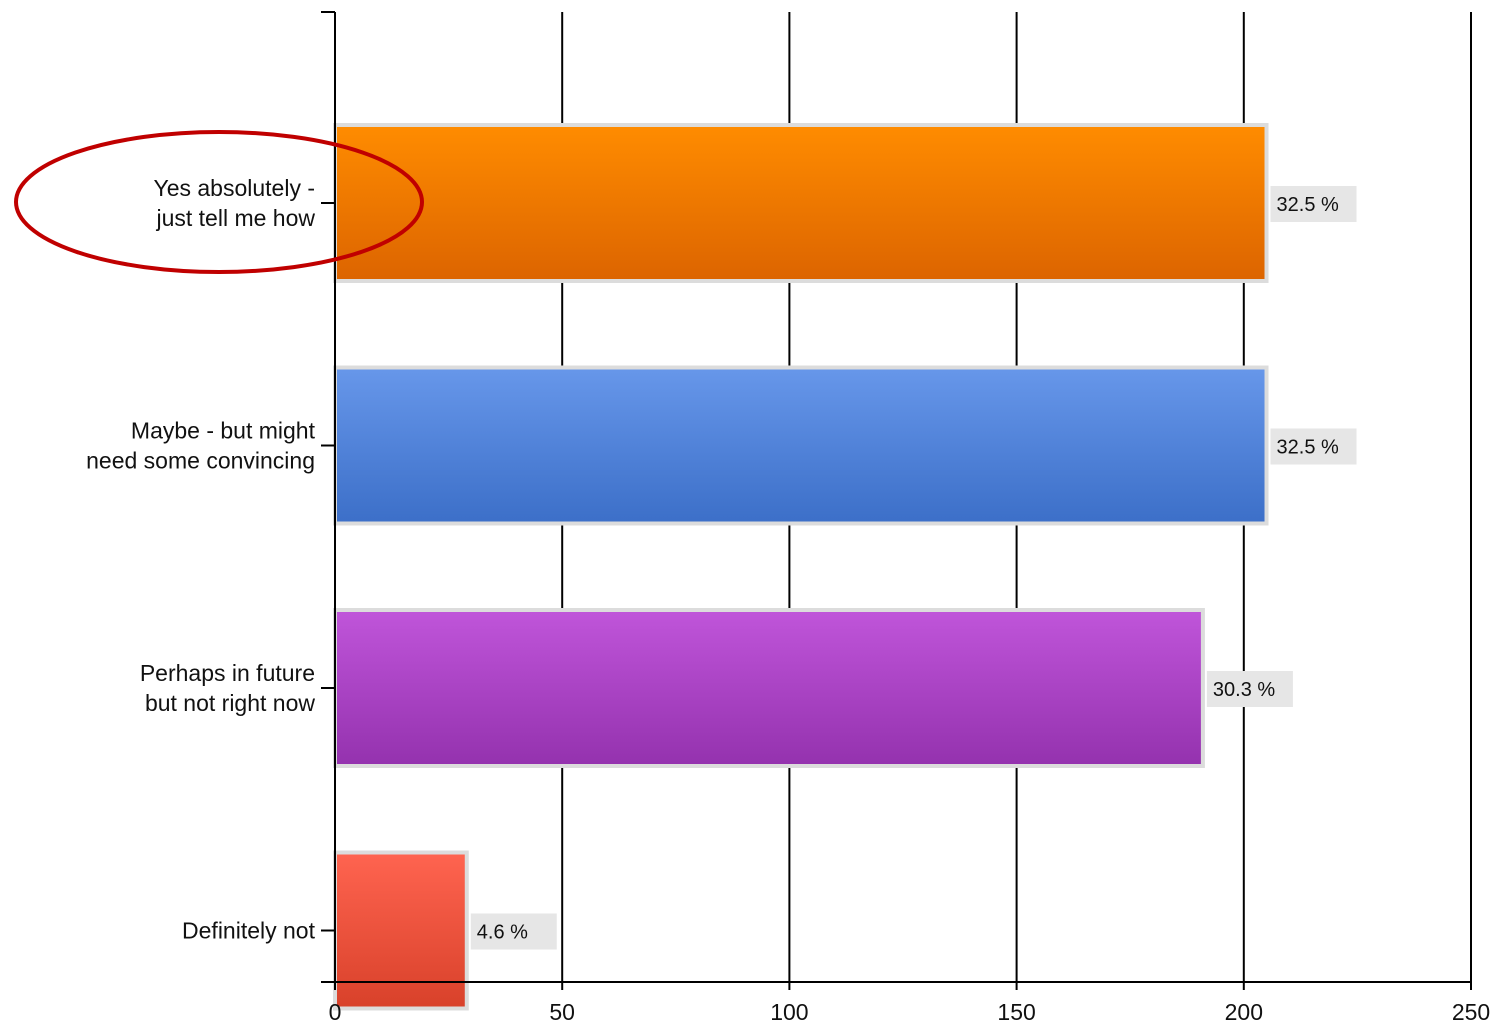  What do you see at coordinates (1016, 1012) in the screenshot?
I see `x-tick-label: 150` at bounding box center [1016, 1012].